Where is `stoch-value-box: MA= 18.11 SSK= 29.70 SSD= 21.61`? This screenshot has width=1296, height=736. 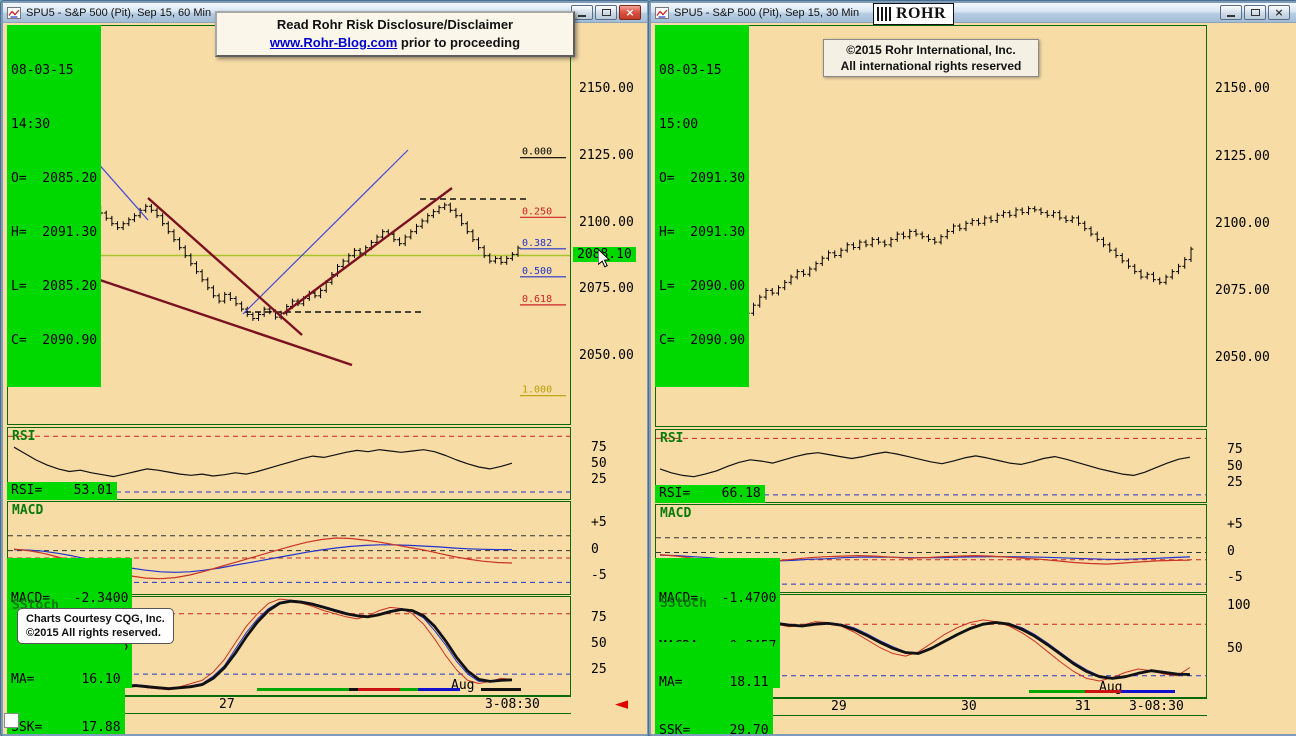
stoch-value-box: MA= 18.11 SSK= 29.70 SSD= 21.61 is located at coordinates (714, 688).